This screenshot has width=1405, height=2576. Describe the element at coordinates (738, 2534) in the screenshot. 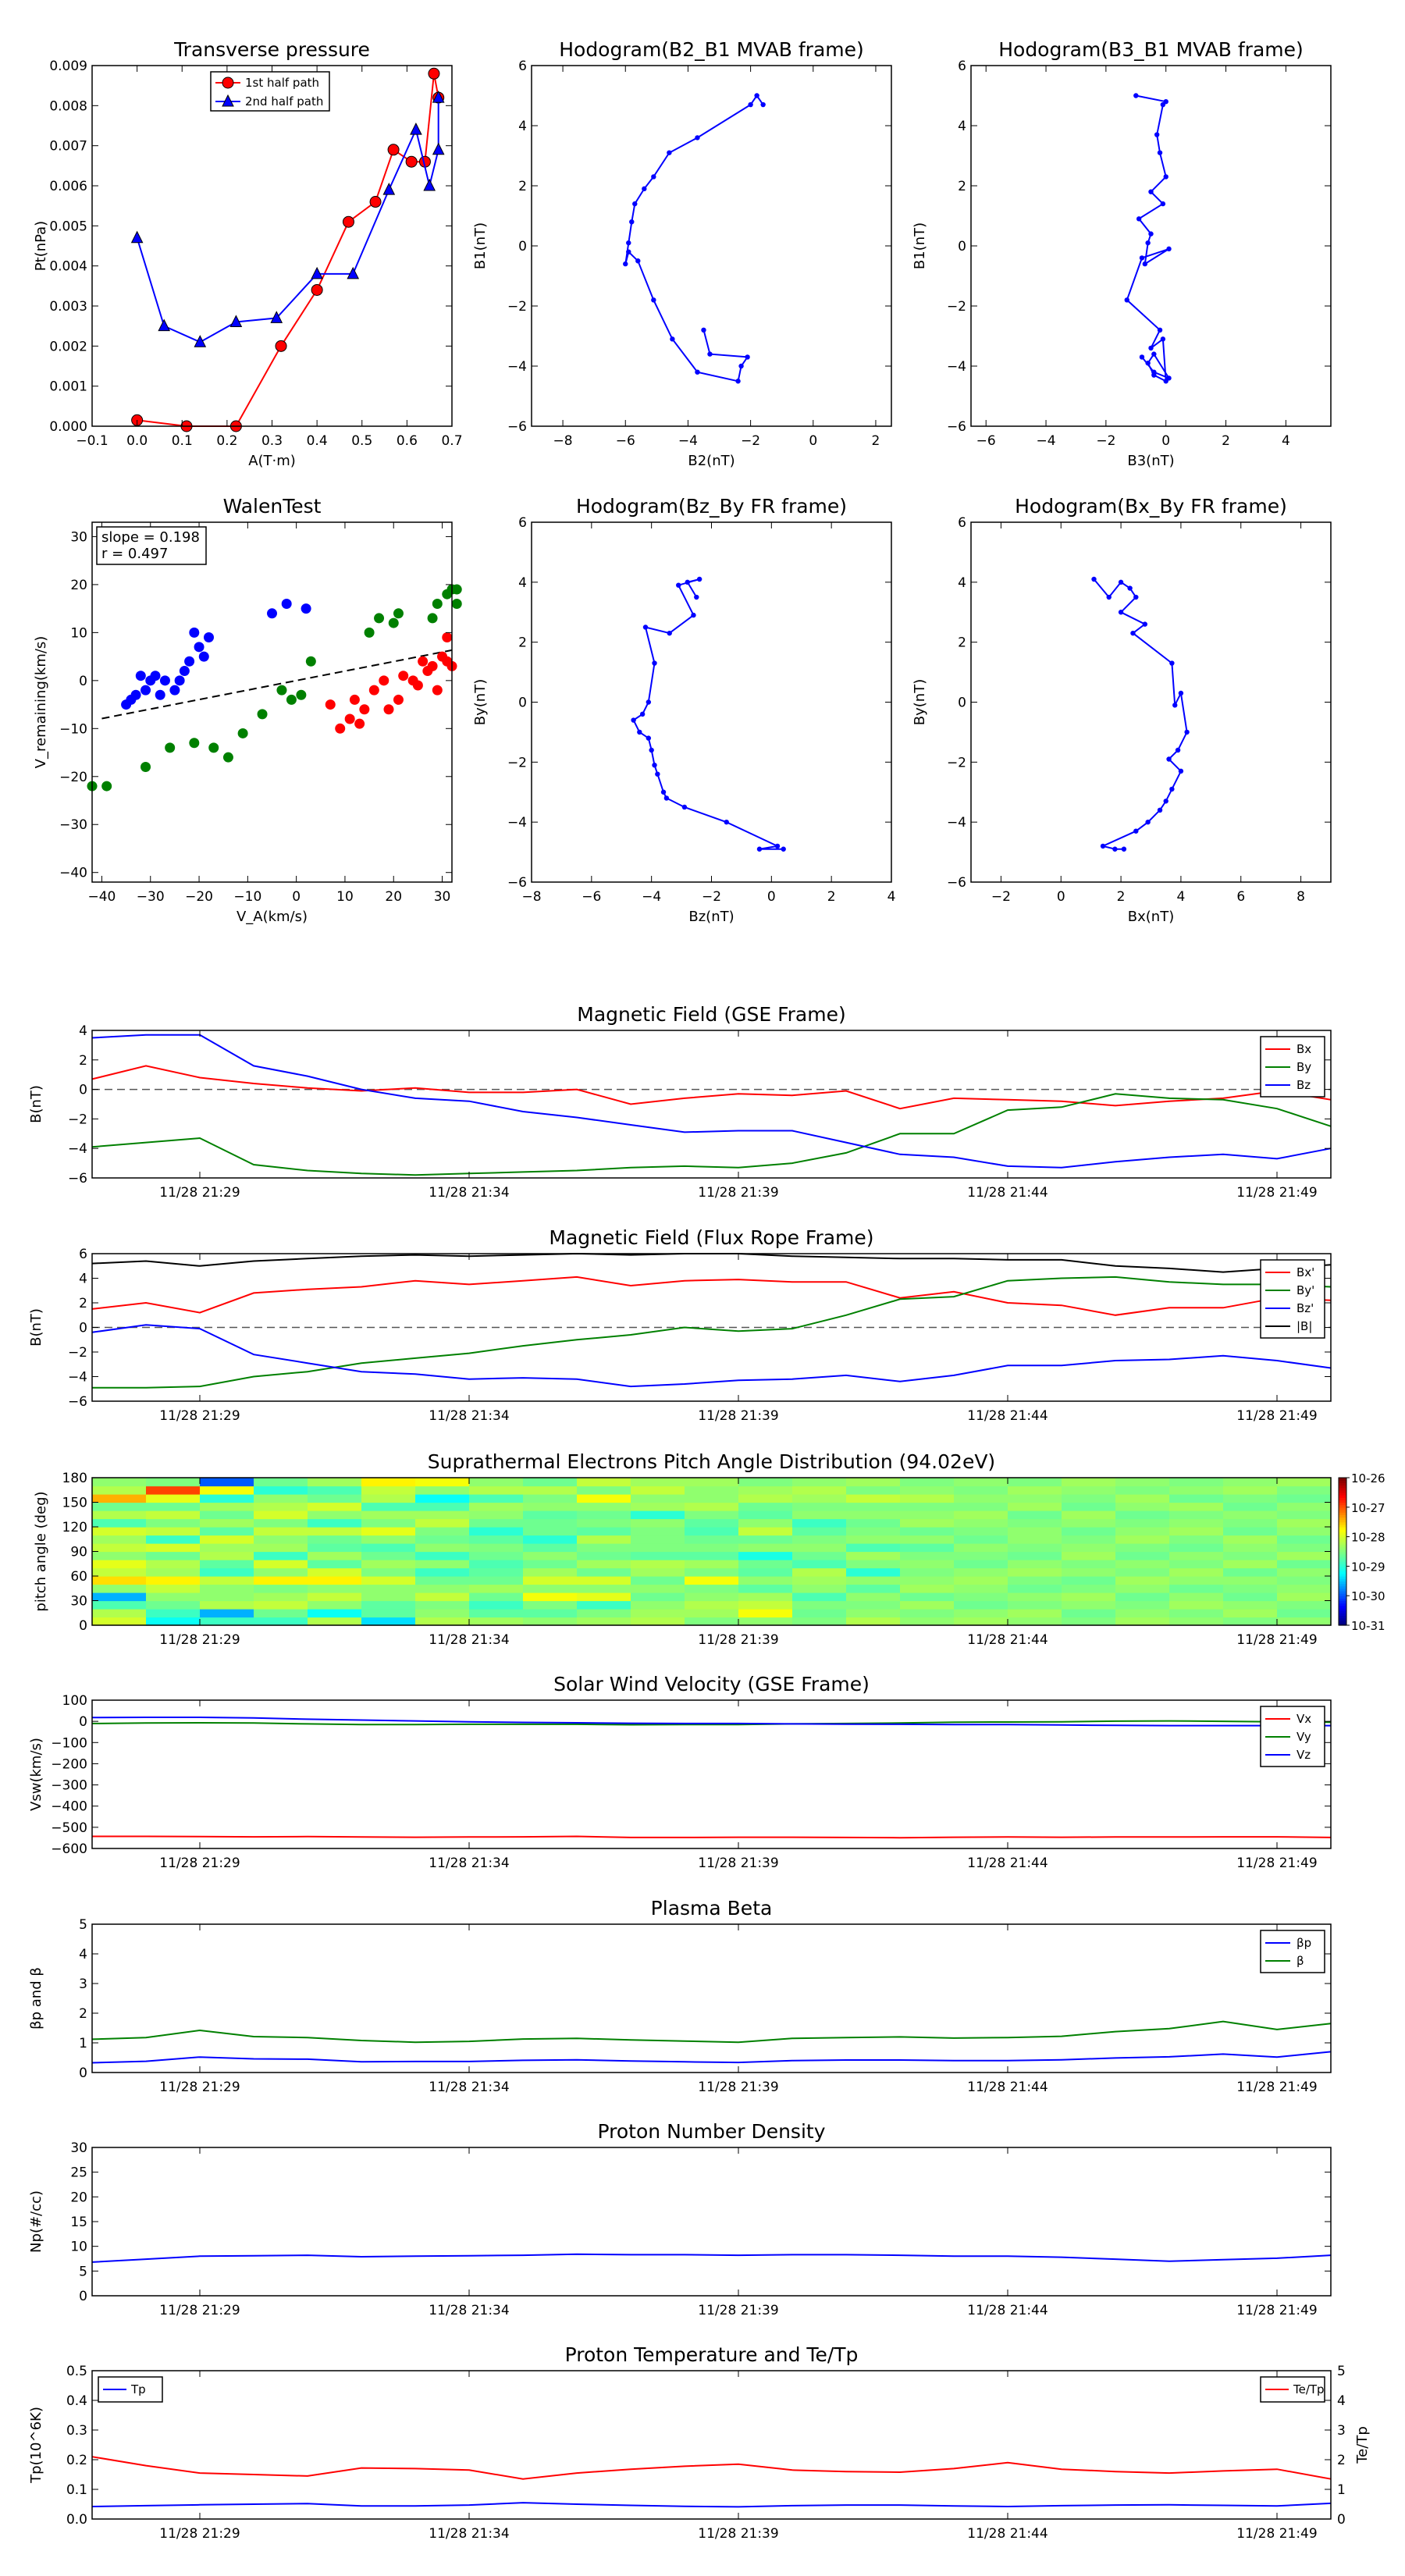

I see `tp2-xtick-label: 11/28 21:39` at that location.